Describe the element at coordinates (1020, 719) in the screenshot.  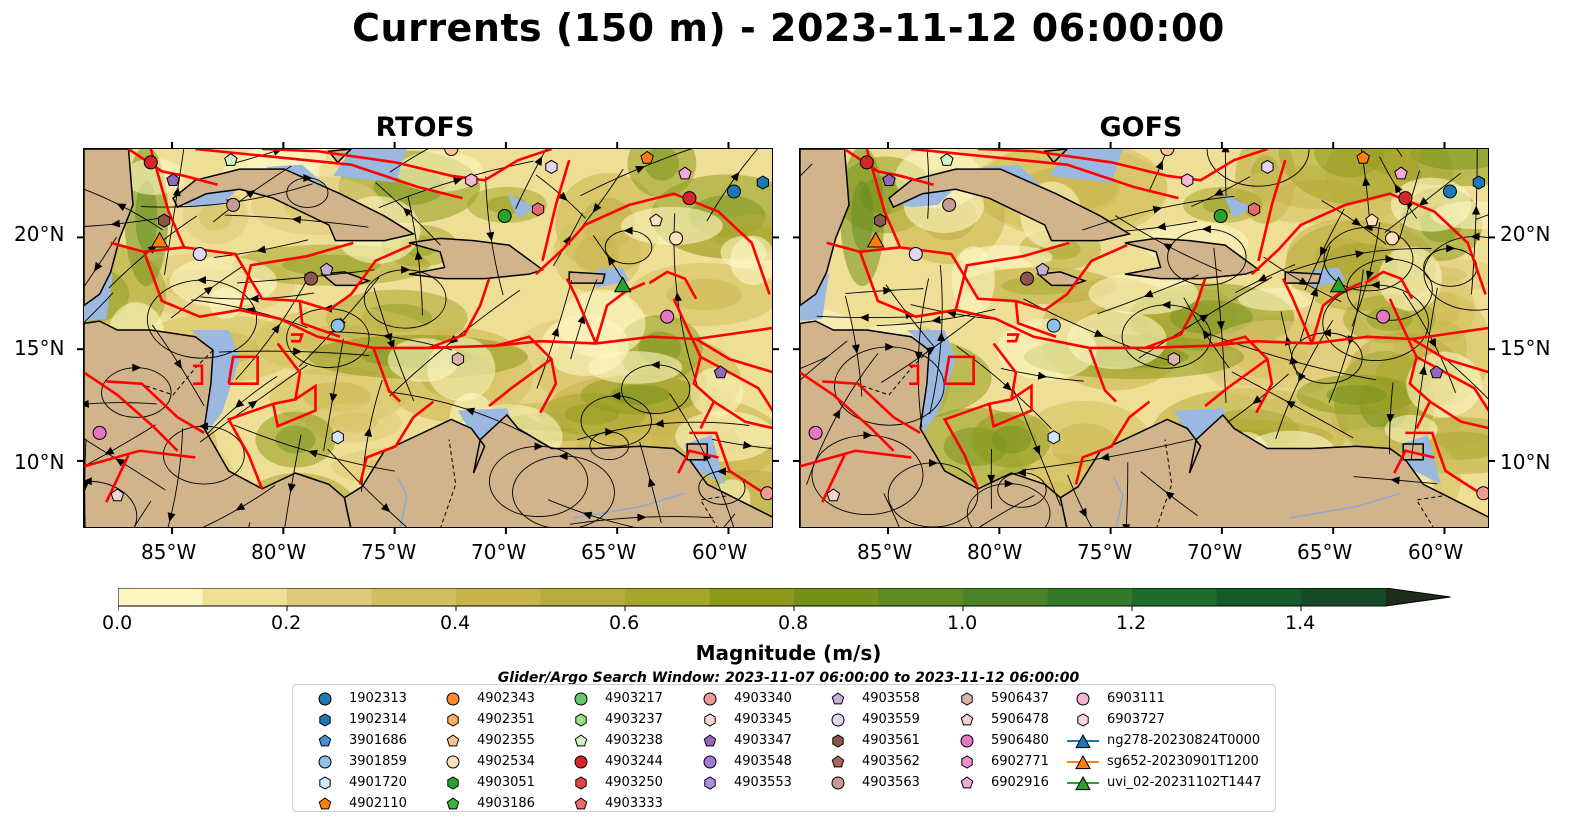
I see `legend-label: 5906478` at that location.